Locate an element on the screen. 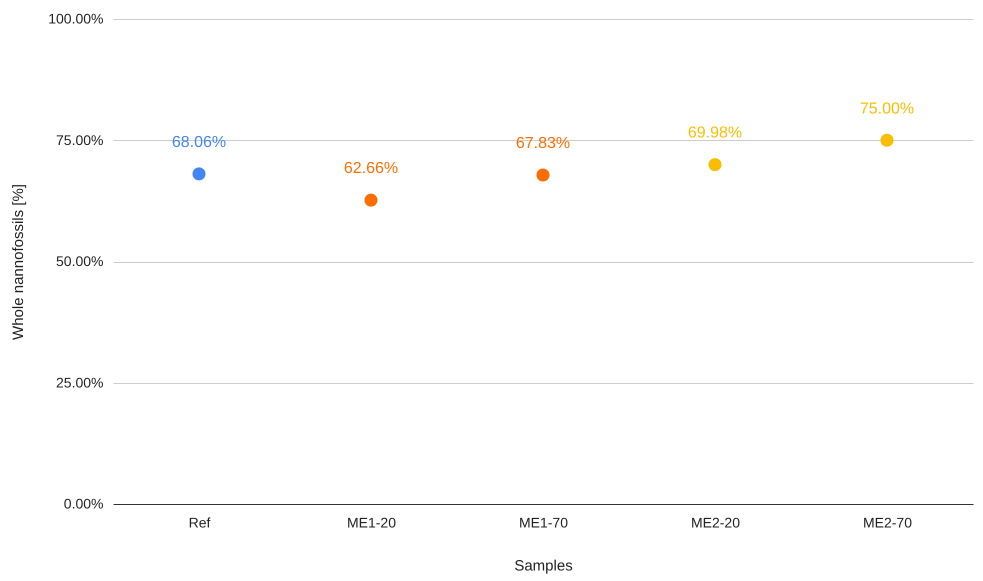  y-tick-label: 0.00% is located at coordinates (84, 504).